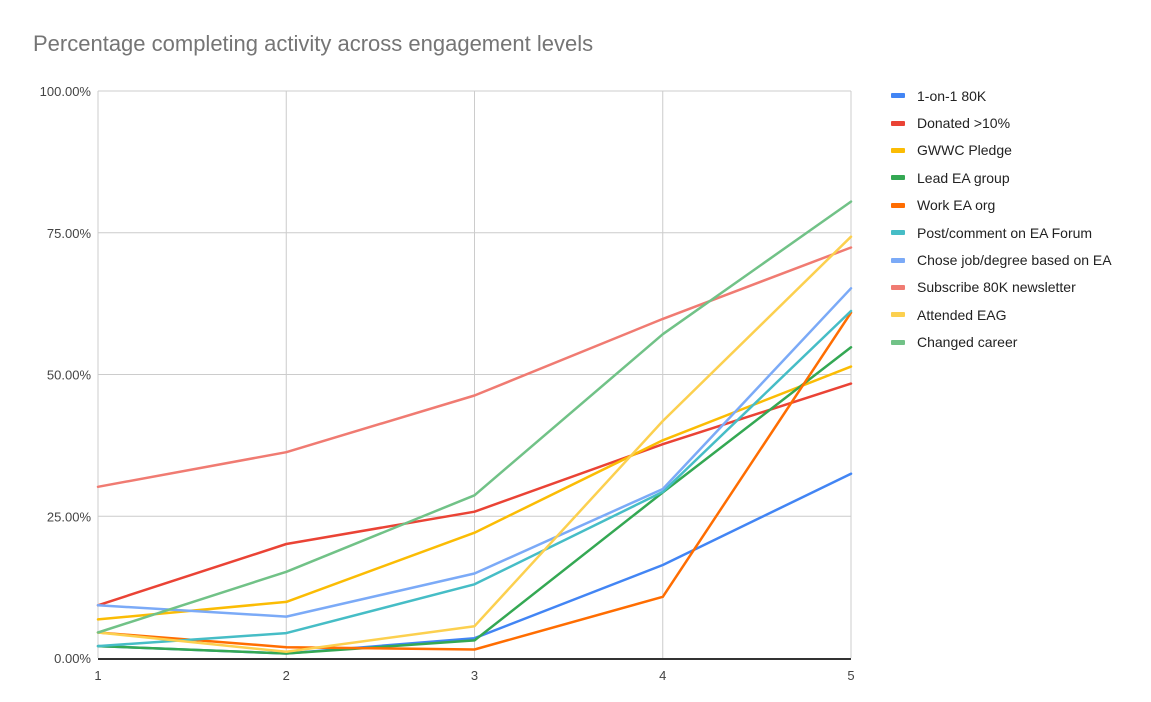 This screenshot has height=702, width=1151. What do you see at coordinates (964, 150) in the screenshot?
I see `legend-label: GWWC Pledge` at bounding box center [964, 150].